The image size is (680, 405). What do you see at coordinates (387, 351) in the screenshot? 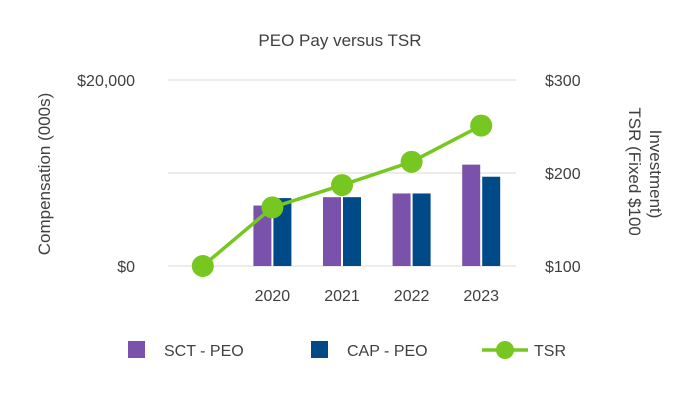
I see `legend-label: CAP - PEO` at bounding box center [387, 351].